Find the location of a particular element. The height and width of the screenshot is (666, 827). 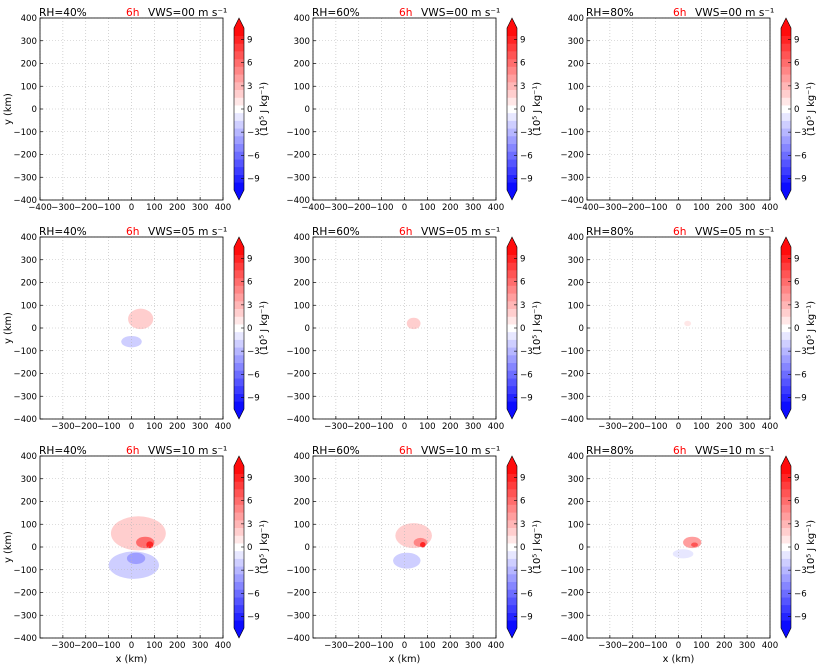

y-tick-label: 100 is located at coordinates (576, 525).